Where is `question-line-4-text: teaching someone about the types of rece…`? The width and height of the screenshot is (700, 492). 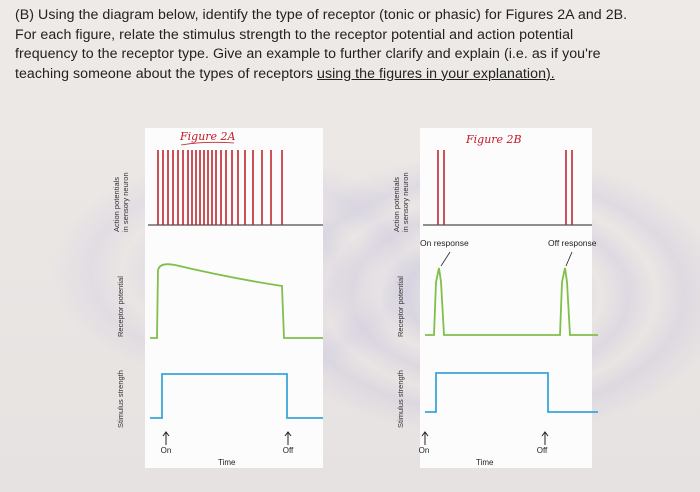
question-line-4-text: teaching someone about the types of rece… is located at coordinates (166, 73).